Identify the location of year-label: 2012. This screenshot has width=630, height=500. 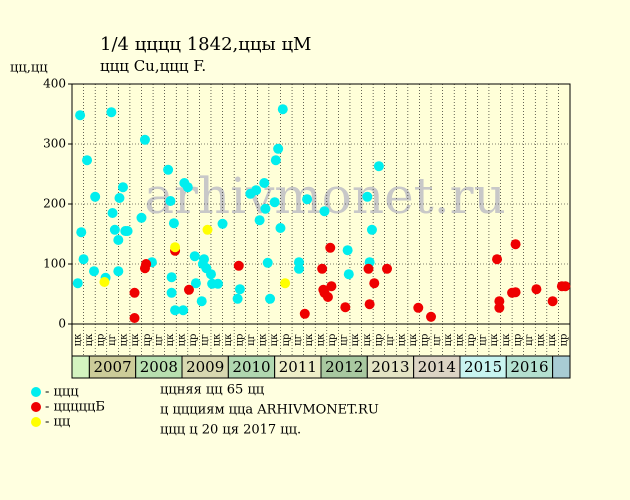
(344, 367).